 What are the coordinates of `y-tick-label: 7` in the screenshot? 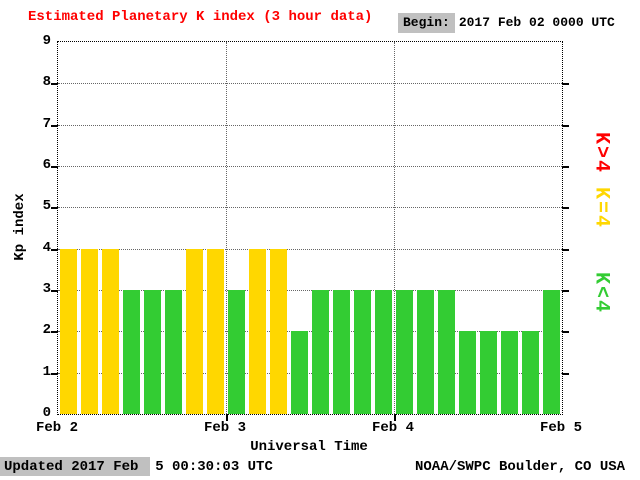 It's located at (46, 123).